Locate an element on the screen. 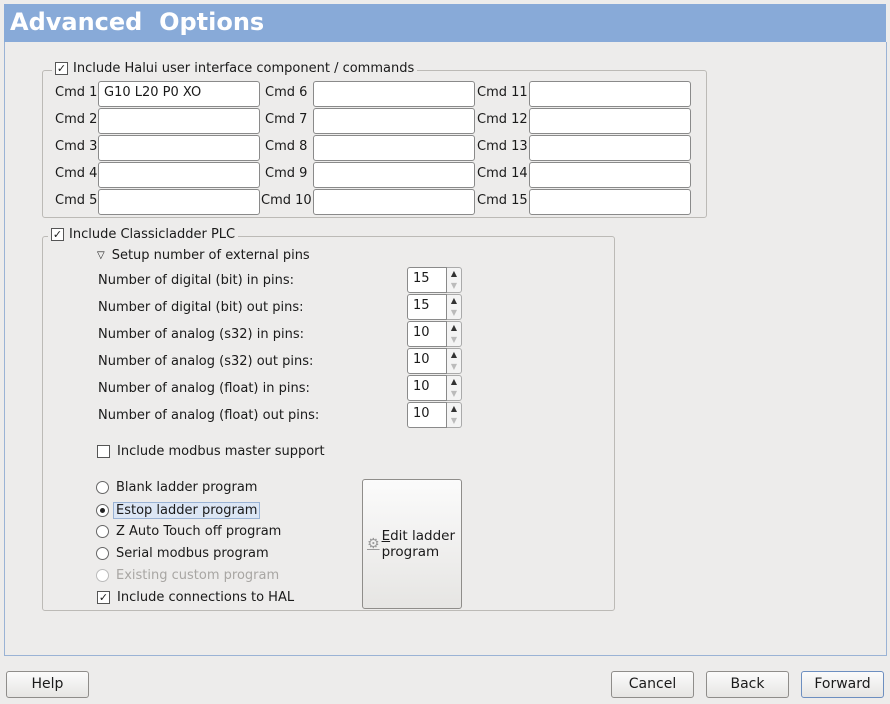  cmd-label: Cmd 4 is located at coordinates (76, 173).